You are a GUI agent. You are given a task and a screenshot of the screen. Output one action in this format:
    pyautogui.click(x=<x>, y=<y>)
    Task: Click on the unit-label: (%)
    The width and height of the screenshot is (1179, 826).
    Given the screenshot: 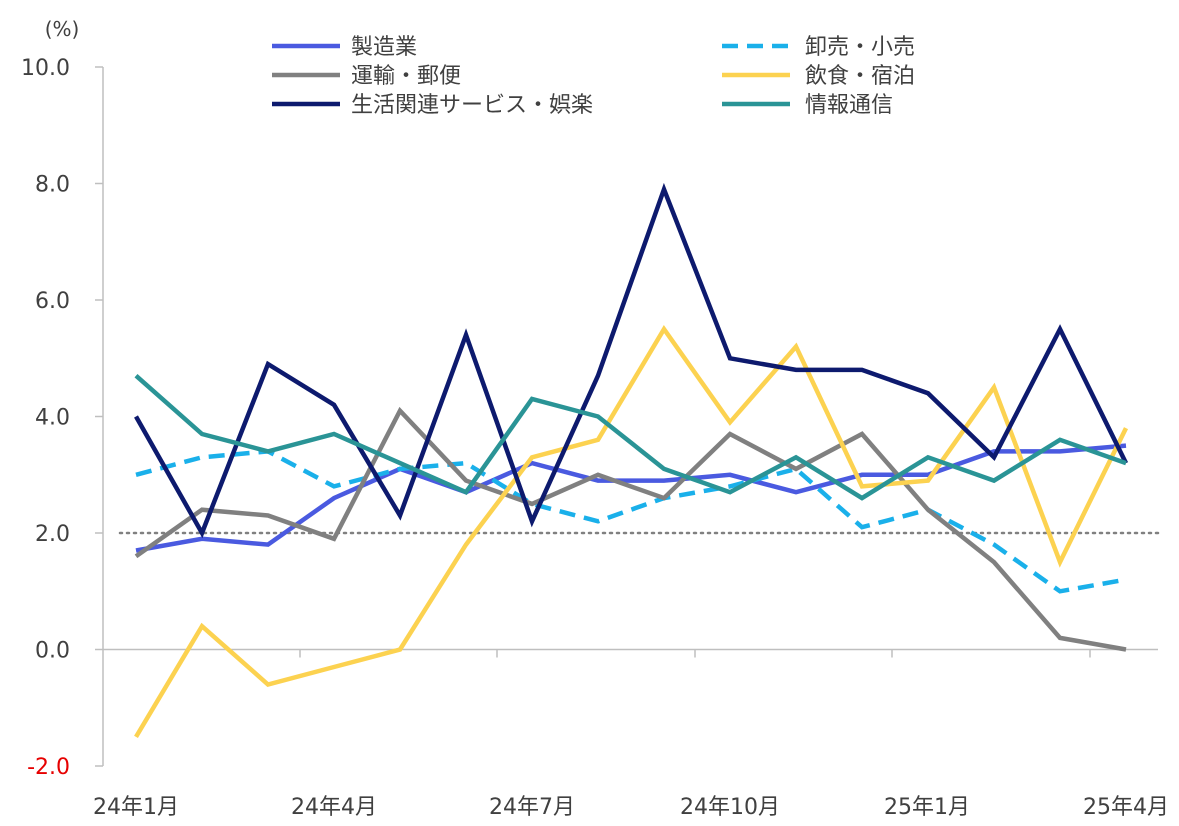 What is the action you would take?
    pyautogui.click(x=62, y=29)
    